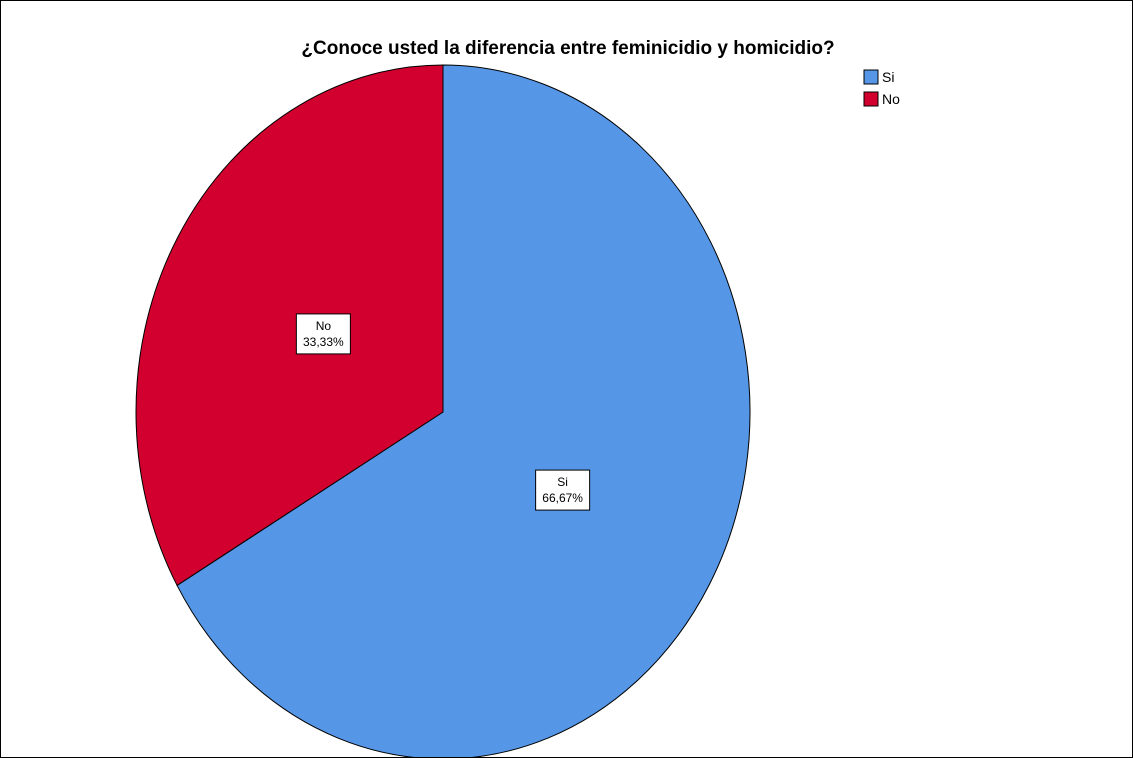 The width and height of the screenshot is (1133, 758). What do you see at coordinates (871, 99) in the screenshot?
I see `legend-swatch-no` at bounding box center [871, 99].